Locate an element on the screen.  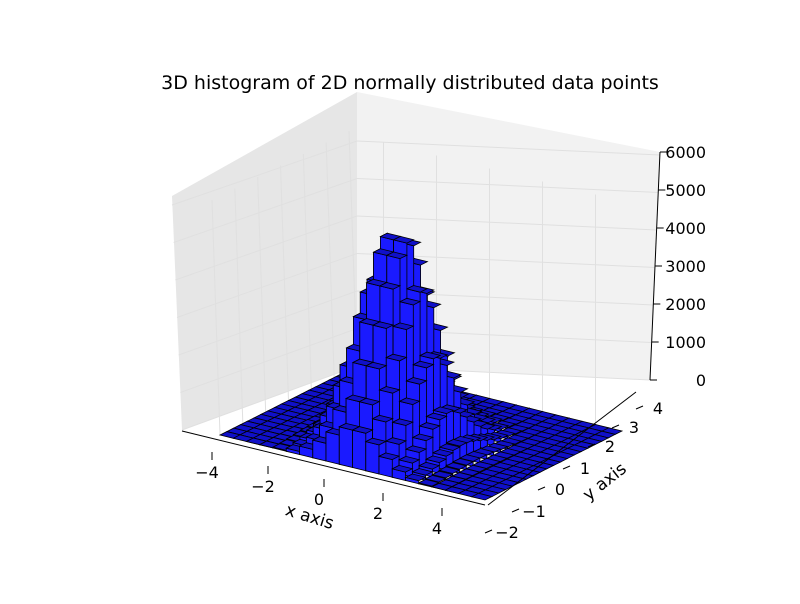
y-tick-label: −2 is located at coordinates (507, 532).